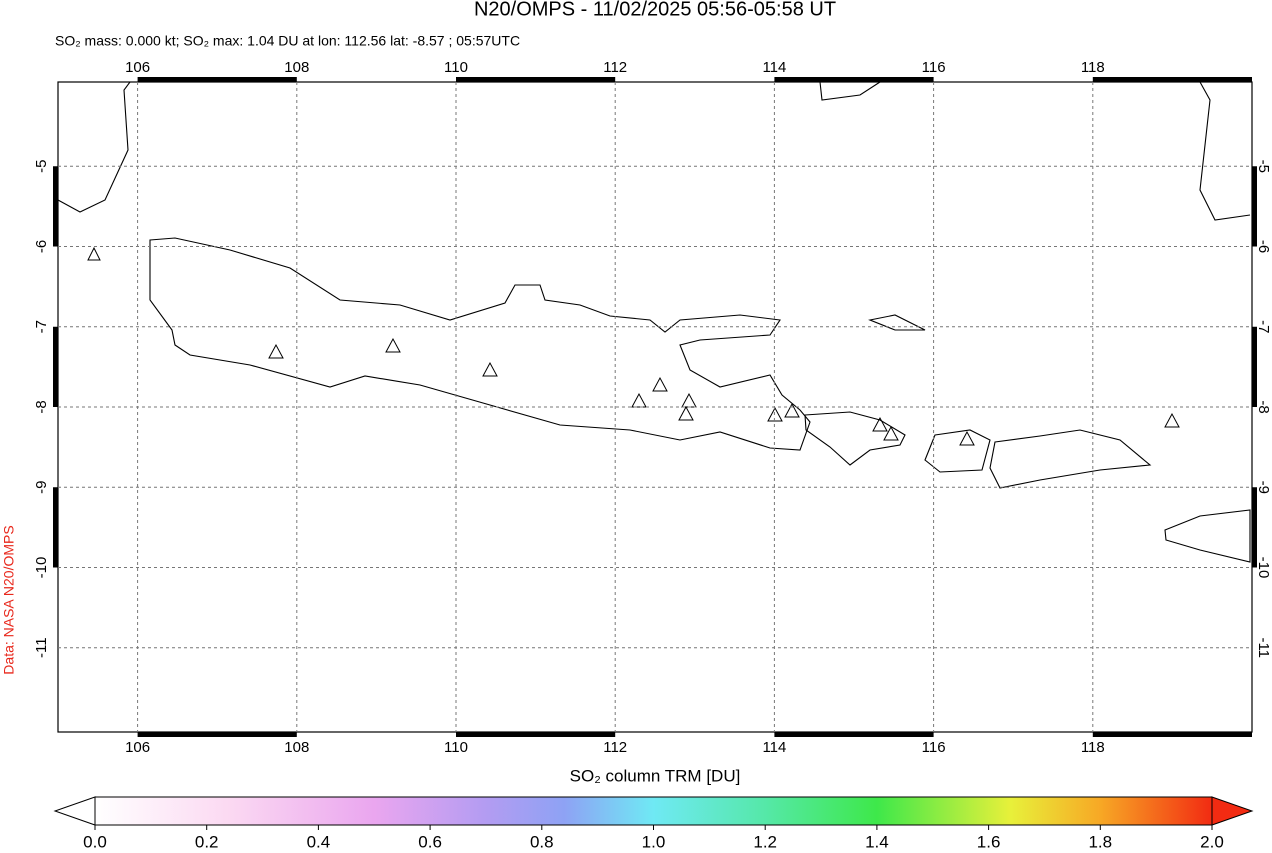 This screenshot has height=853, width=1272. What do you see at coordinates (542, 841) in the screenshot?
I see `colorbar-tick-label: 0.8` at bounding box center [542, 841].